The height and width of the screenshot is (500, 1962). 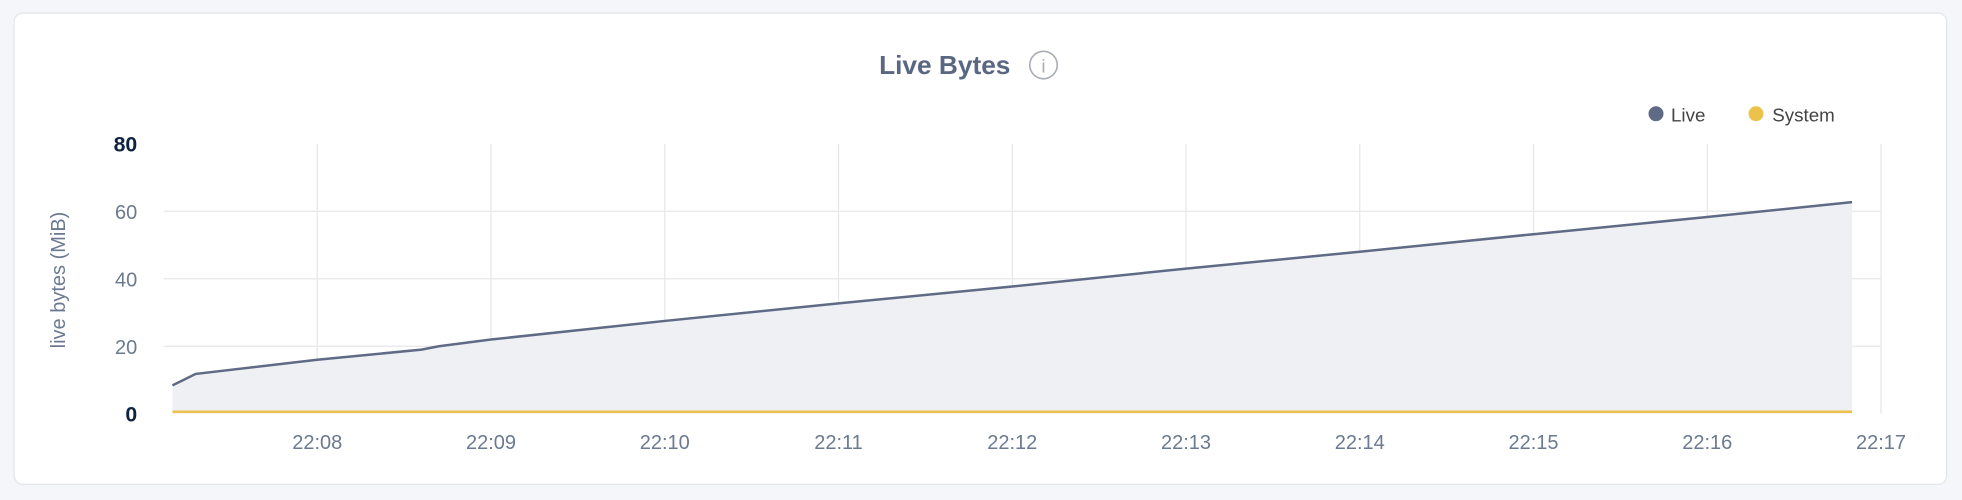 What do you see at coordinates (1186, 443) in the screenshot?
I see `x-tick-label: 22:13` at bounding box center [1186, 443].